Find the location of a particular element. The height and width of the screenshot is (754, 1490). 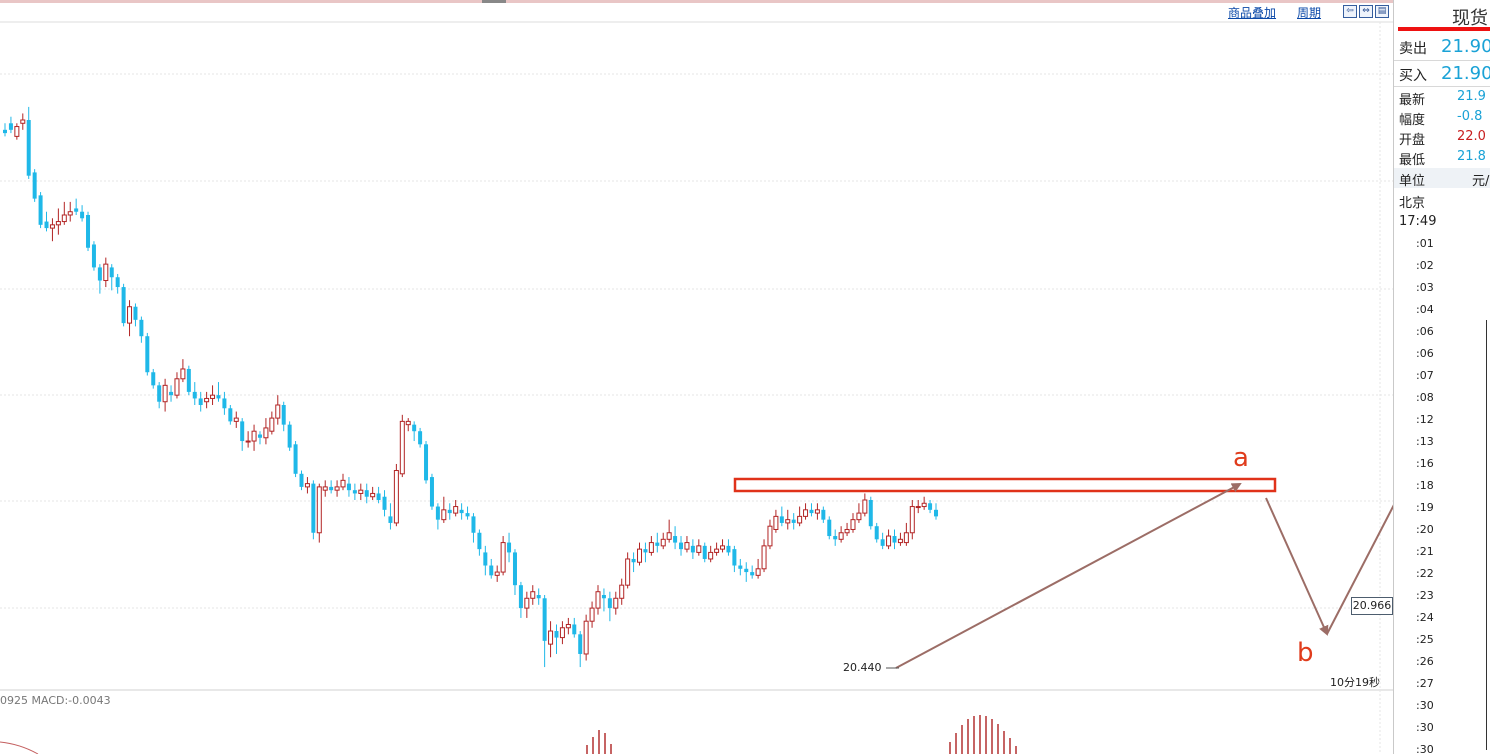

resistance-box is located at coordinates (1005, 485).